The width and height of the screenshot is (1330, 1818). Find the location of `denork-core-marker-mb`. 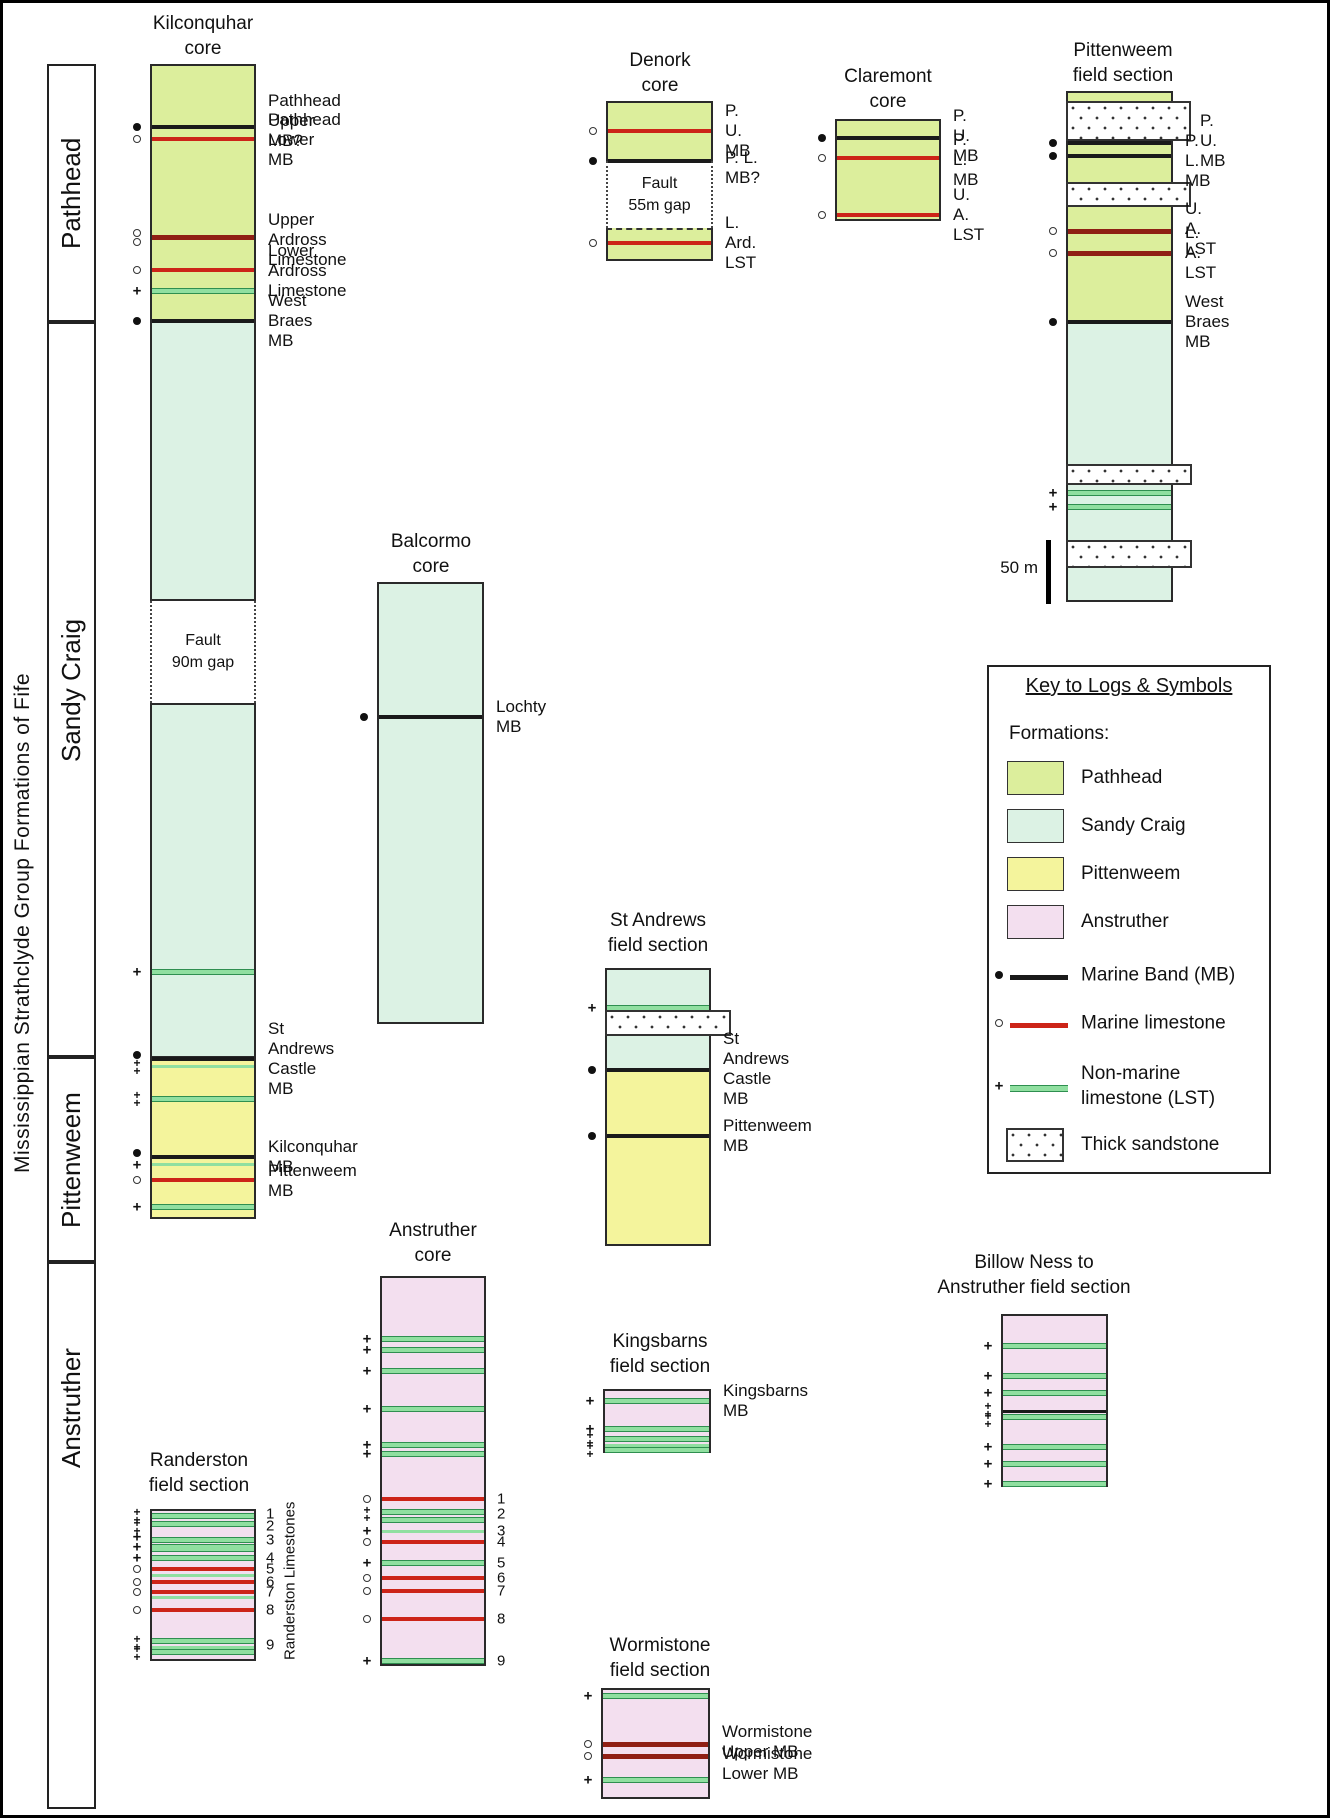

denork-core-marker-mb is located at coordinates (659, 161).